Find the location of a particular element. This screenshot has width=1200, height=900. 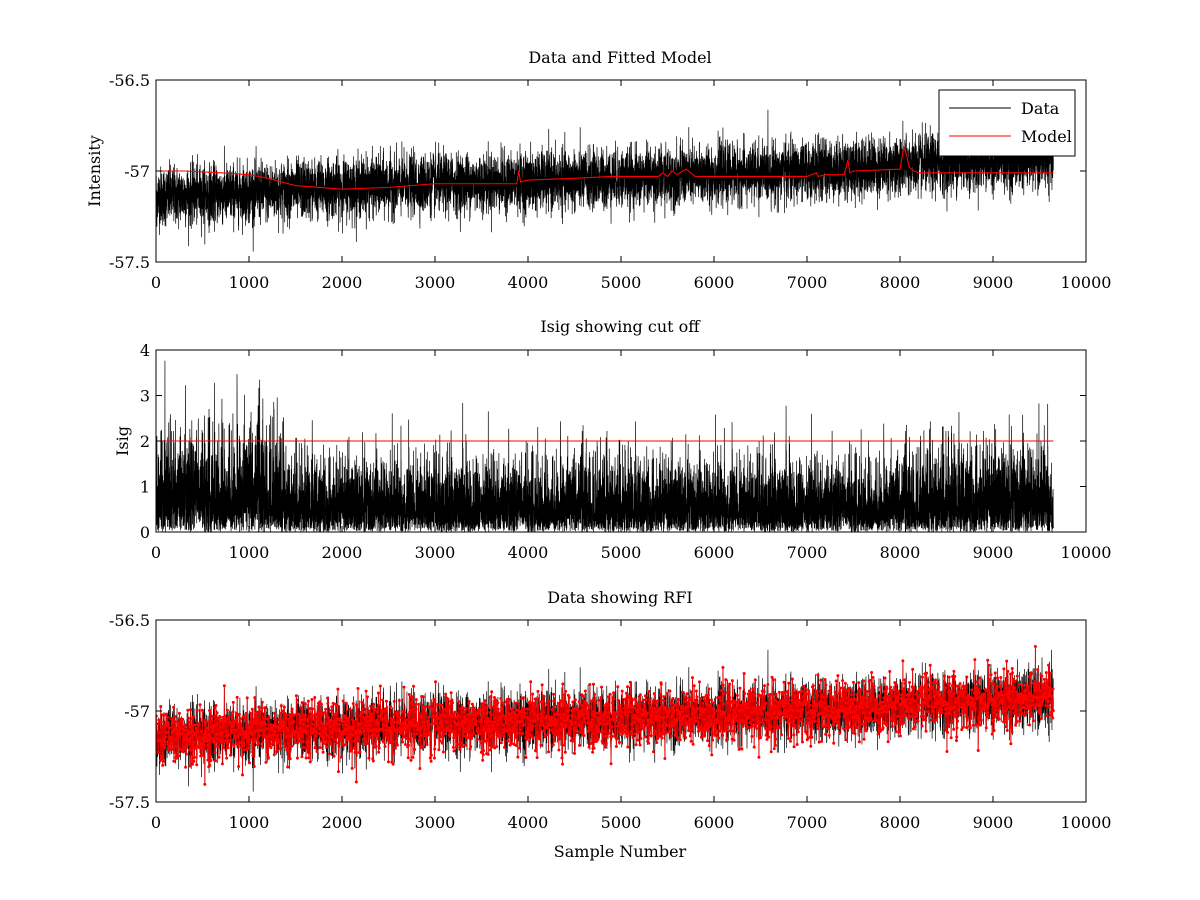

y-tick-label: 0 is located at coordinates (145, 532).